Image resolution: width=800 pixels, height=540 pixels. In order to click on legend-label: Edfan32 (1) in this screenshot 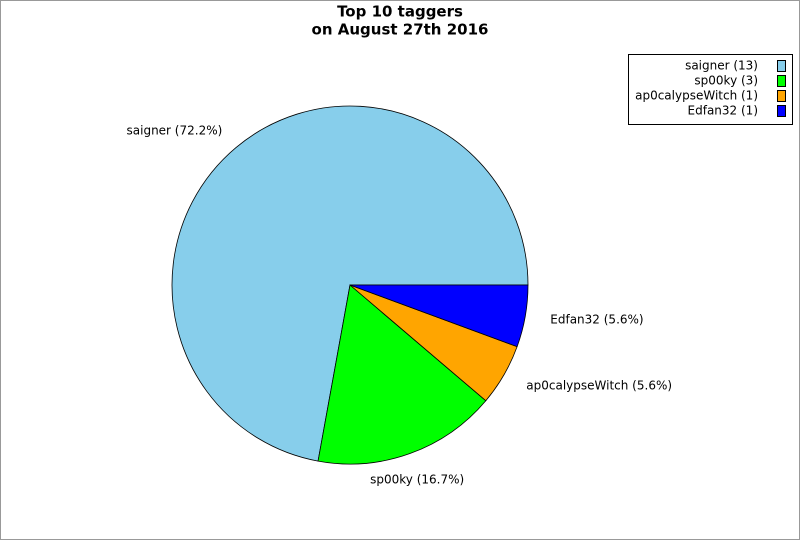, I will do `click(723, 111)`.